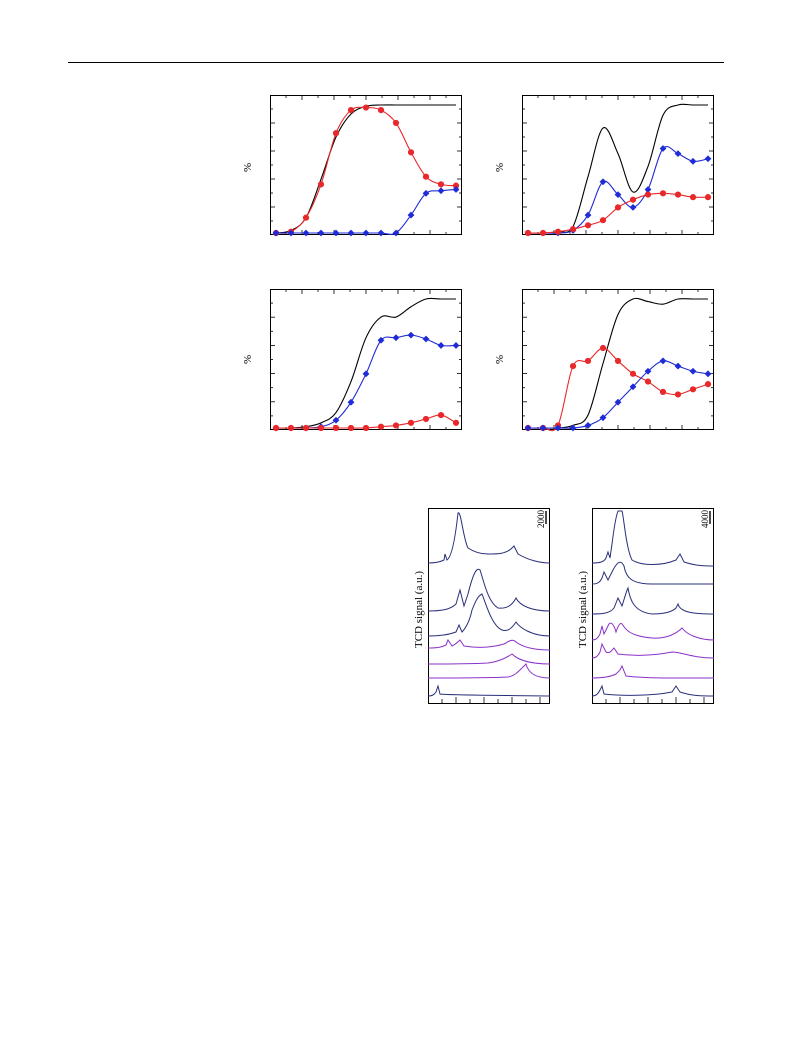  What do you see at coordinates (366, 211) in the screenshot?
I see `chart-1-series-blue-line` at bounding box center [366, 211].